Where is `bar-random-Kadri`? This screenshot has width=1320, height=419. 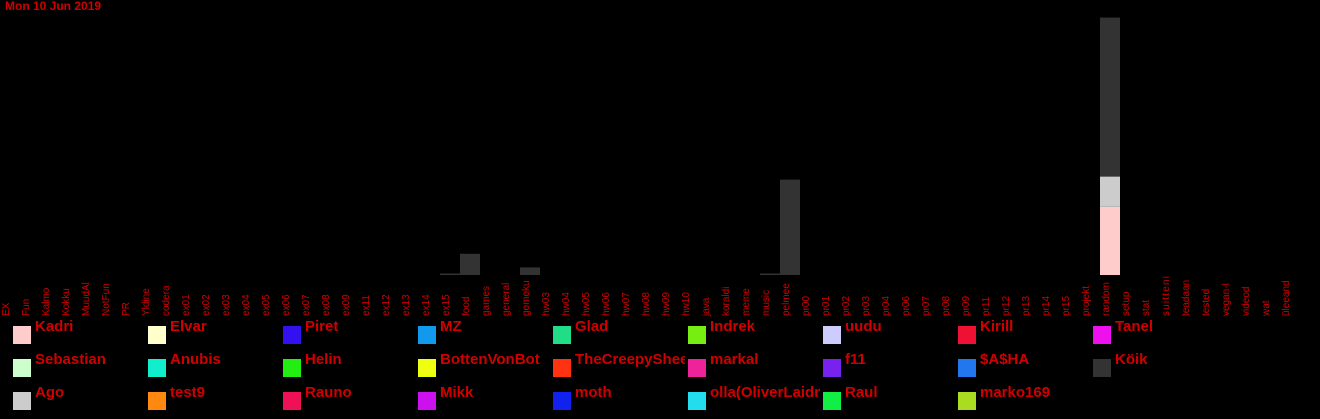 bar-random-Kadri is located at coordinates (1110, 240).